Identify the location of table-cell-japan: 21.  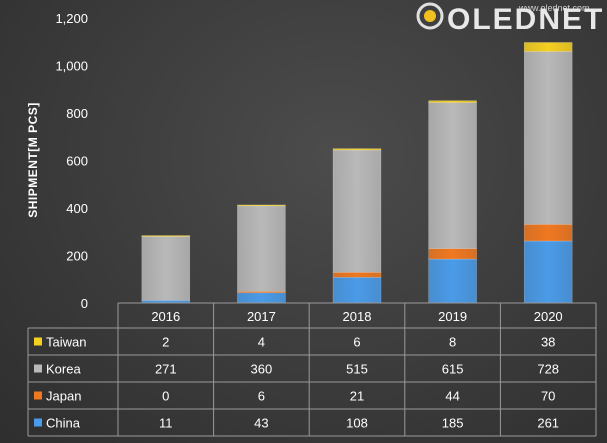
(357, 396).